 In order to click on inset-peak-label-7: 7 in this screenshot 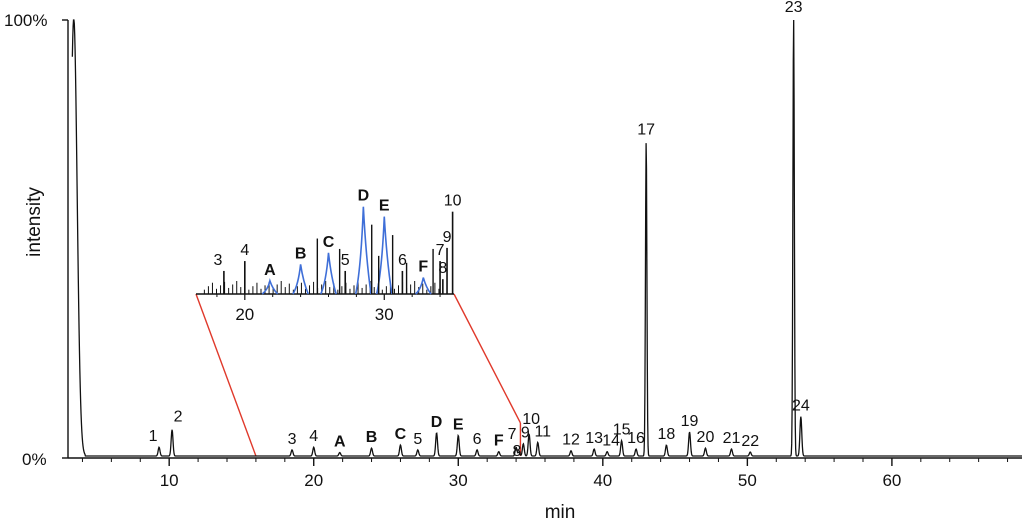, I will do `click(440, 250)`.